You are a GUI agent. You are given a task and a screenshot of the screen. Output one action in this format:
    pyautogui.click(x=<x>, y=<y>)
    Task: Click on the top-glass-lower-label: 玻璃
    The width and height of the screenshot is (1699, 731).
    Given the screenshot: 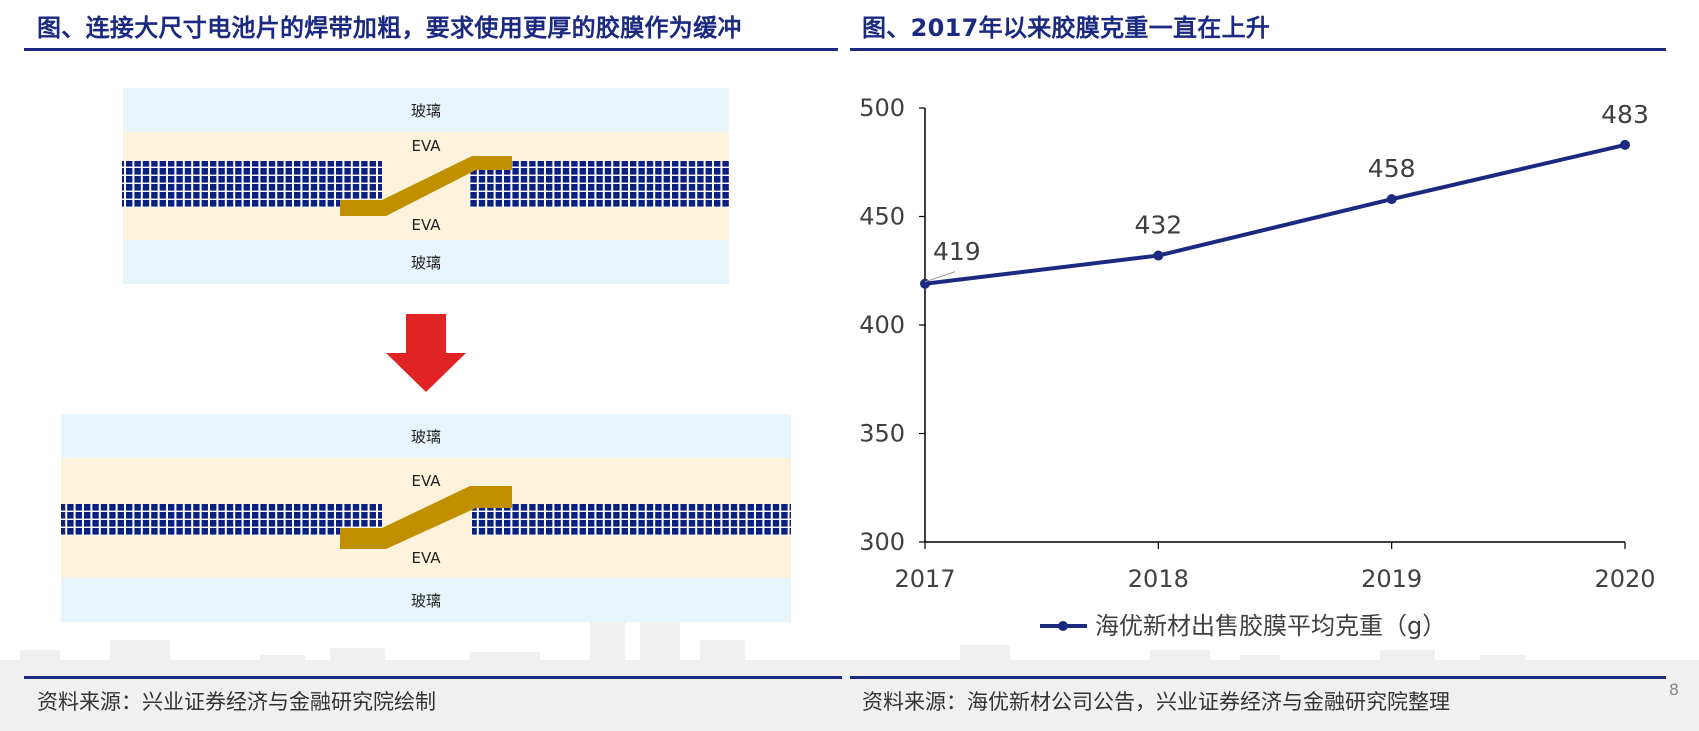 What is the action you would take?
    pyautogui.click(x=426, y=263)
    